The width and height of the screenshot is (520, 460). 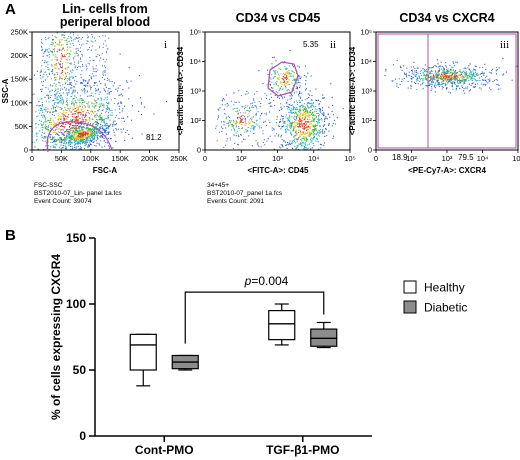 What do you see at coordinates (120, 158) in the screenshot?
I see `x-tick-label: 150K` at bounding box center [120, 158].